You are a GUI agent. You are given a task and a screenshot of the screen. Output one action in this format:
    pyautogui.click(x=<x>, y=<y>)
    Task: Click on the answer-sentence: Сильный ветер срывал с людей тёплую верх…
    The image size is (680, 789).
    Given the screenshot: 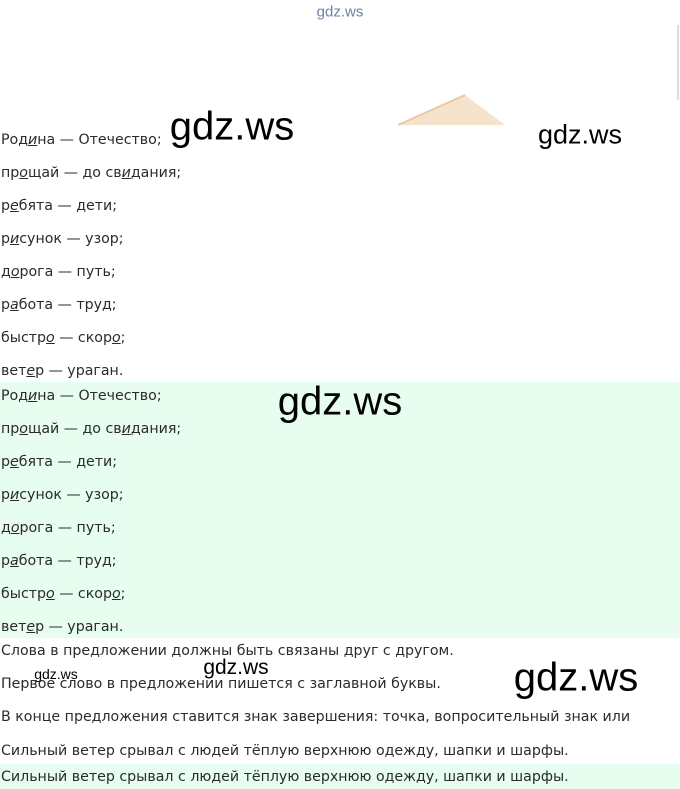 What is the action you would take?
    pyautogui.click(x=285, y=777)
    